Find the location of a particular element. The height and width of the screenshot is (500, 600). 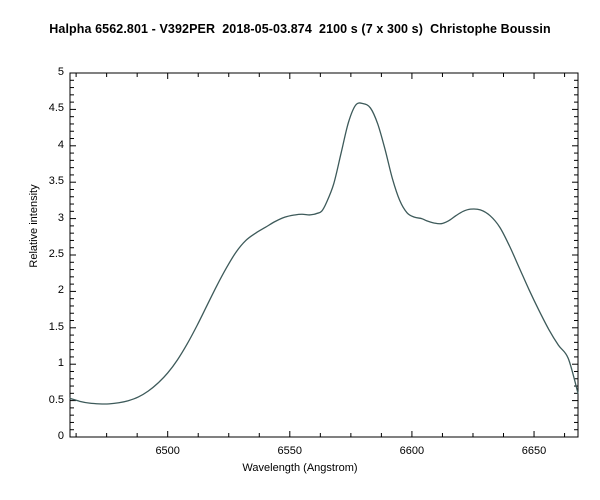

y-tick-label: 0.5 is located at coordinates (56, 399).